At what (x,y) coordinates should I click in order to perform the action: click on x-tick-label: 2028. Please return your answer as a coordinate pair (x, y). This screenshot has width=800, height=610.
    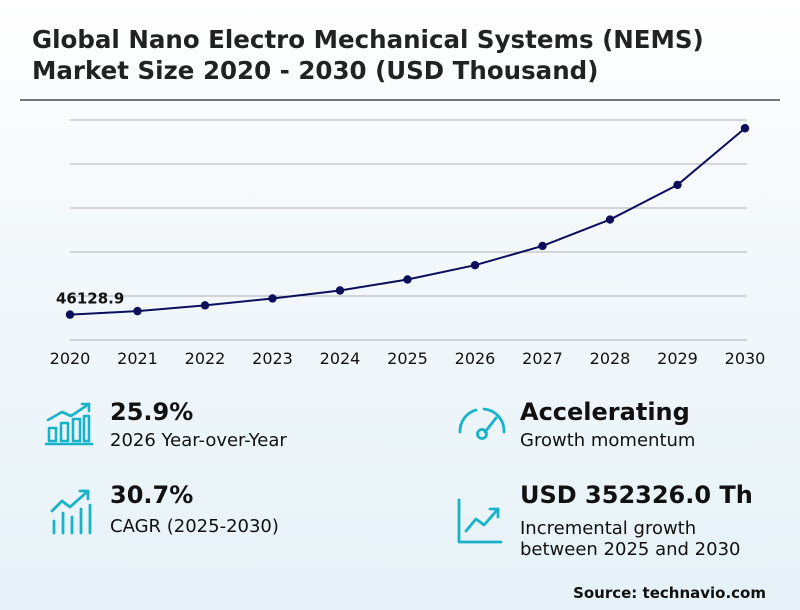
    Looking at the image, I should click on (610, 358).